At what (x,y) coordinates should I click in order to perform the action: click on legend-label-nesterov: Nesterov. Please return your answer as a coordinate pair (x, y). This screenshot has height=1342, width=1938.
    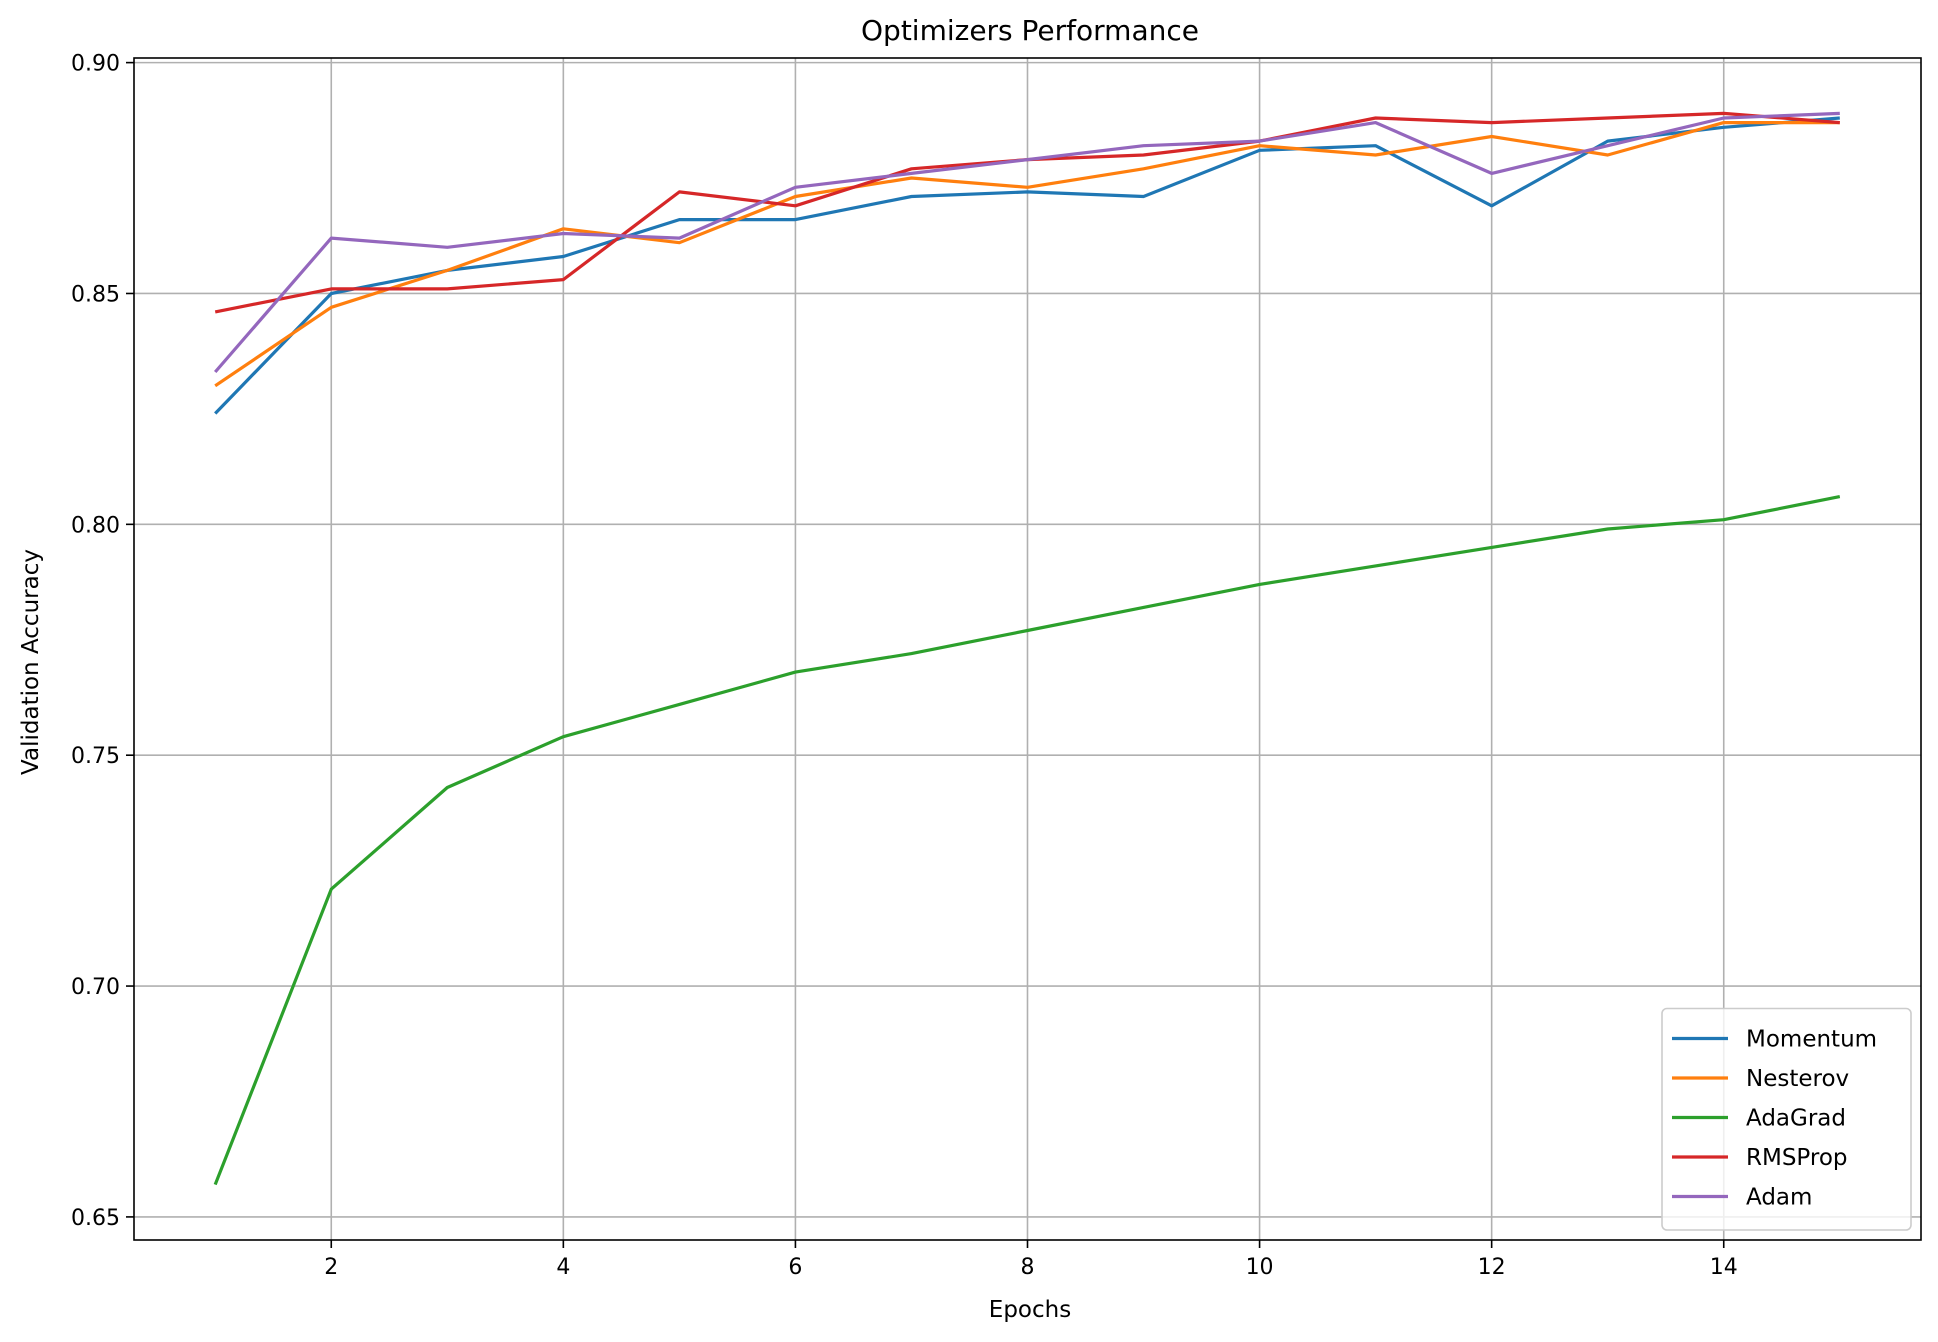
    Looking at the image, I should click on (1797, 1079).